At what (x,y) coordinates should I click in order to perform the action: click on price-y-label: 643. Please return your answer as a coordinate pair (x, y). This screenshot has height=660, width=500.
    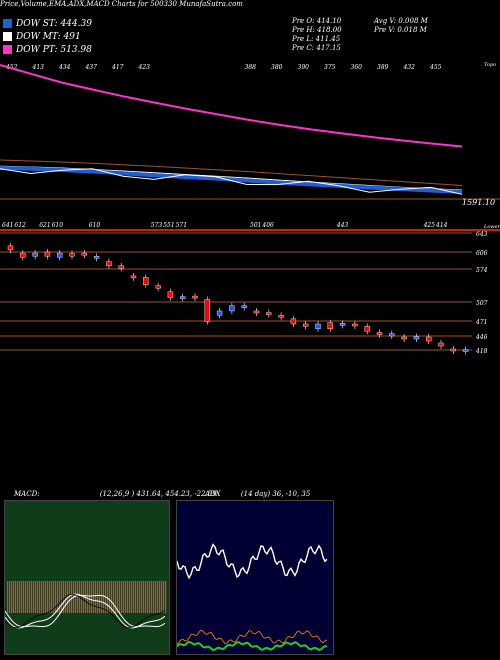
    Looking at the image, I should click on (482, 234).